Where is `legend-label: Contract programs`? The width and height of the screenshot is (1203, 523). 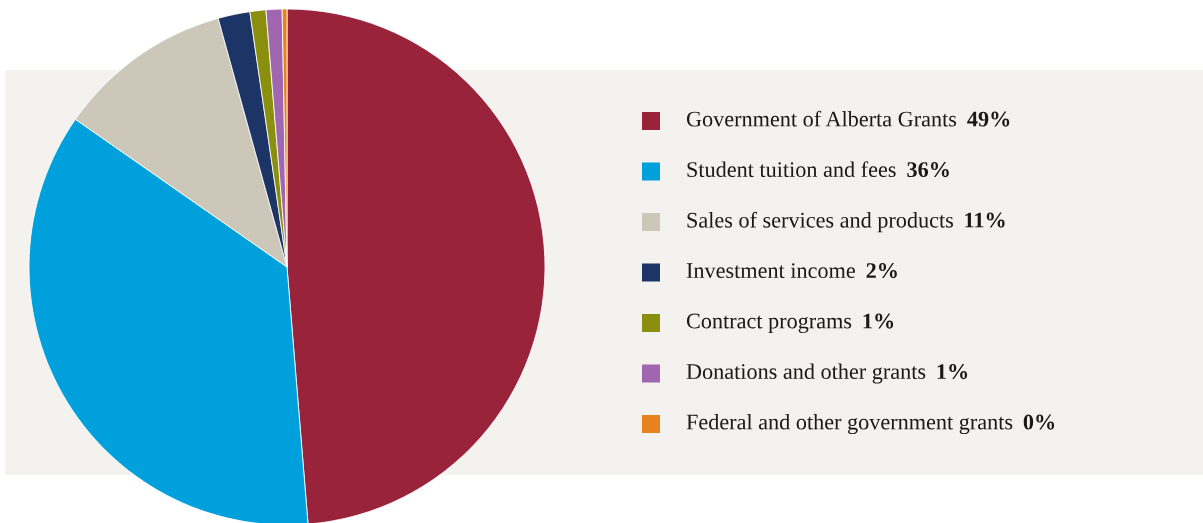
legend-label: Contract programs is located at coordinates (769, 323).